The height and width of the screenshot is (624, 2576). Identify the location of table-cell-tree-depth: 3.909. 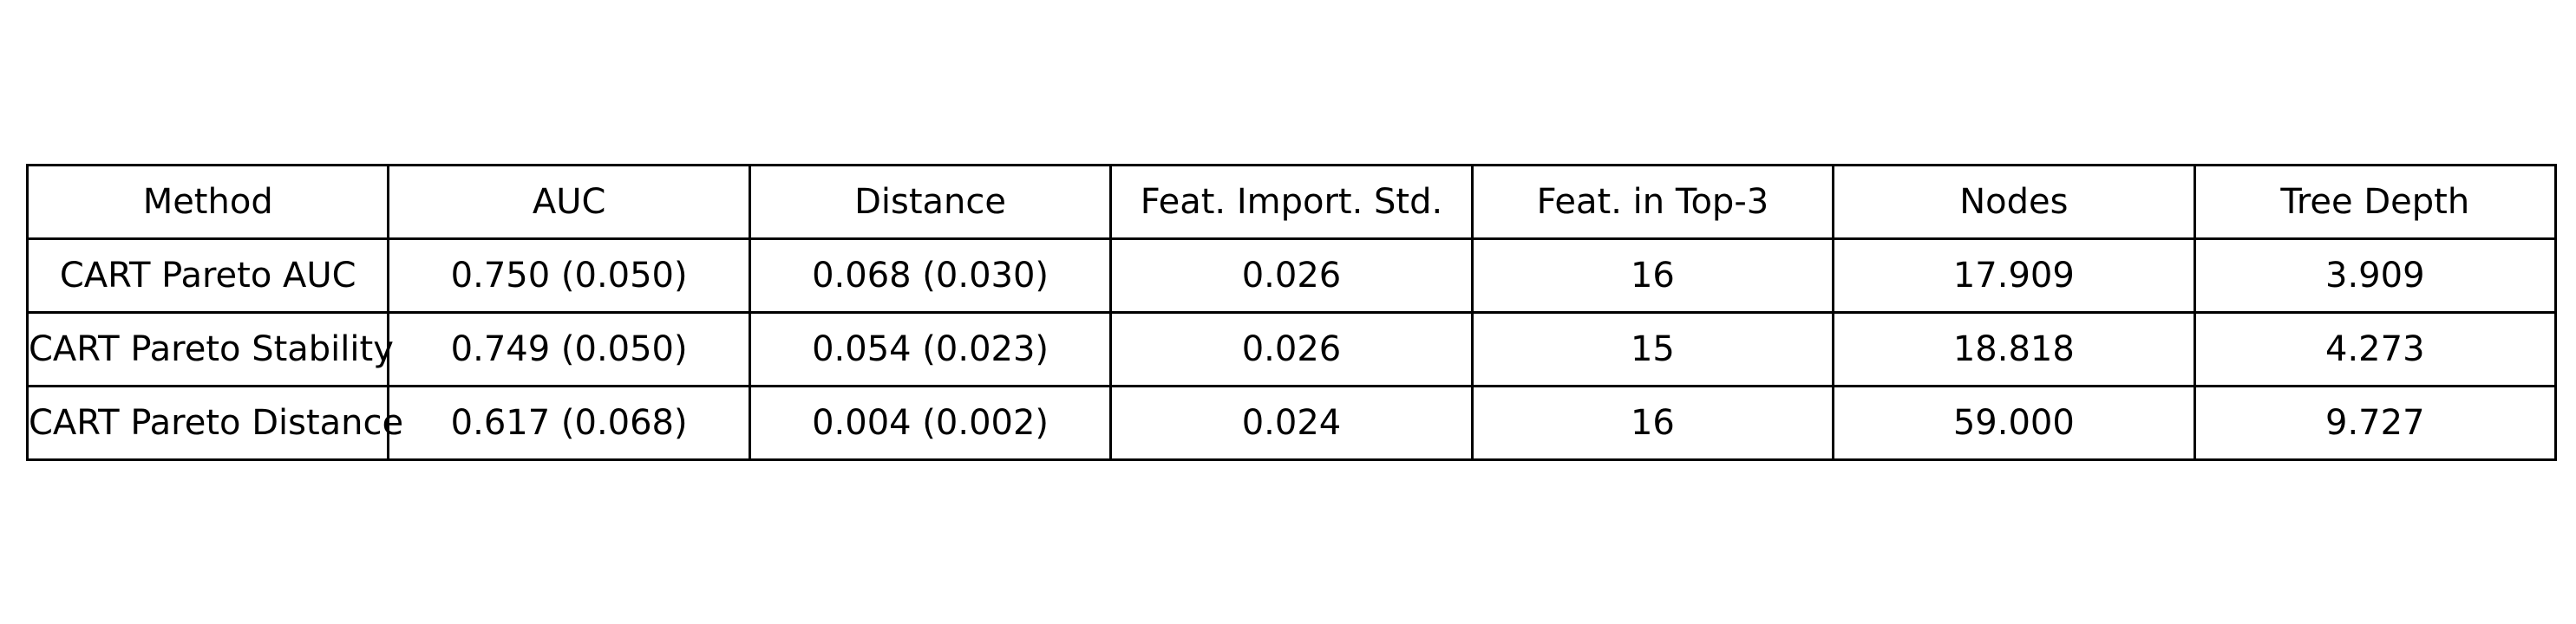
(2375, 275).